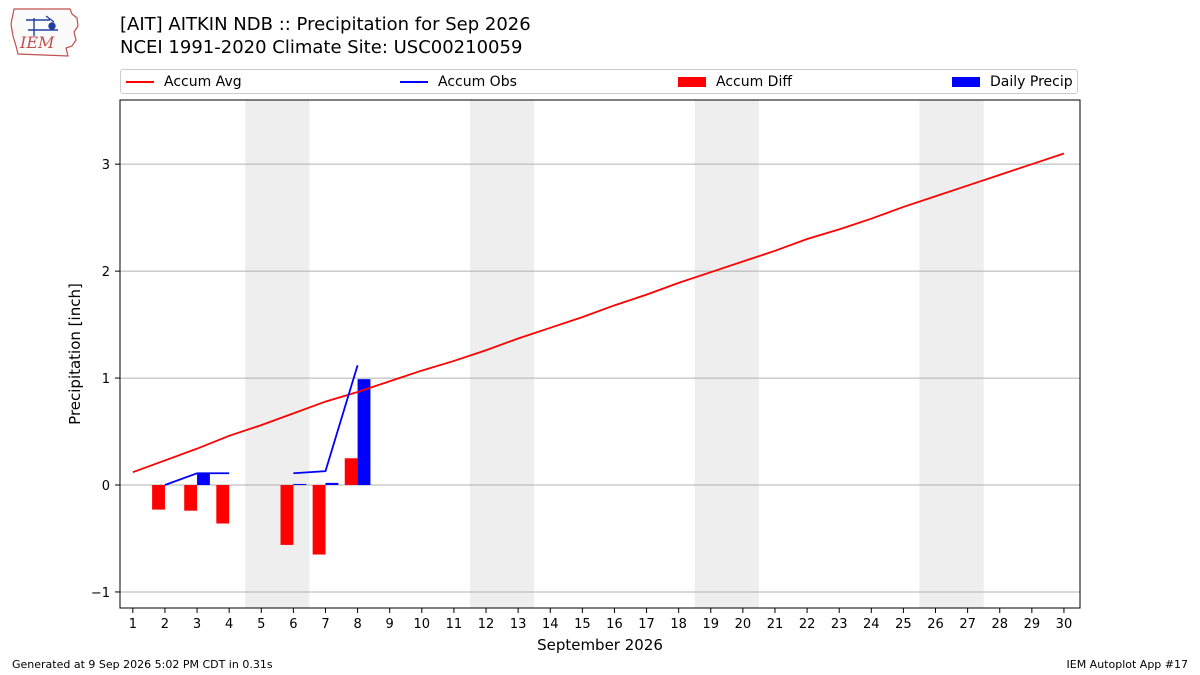 The width and height of the screenshot is (1200, 675). What do you see at coordinates (454, 624) in the screenshot?
I see `x-tick-label: 11` at bounding box center [454, 624].